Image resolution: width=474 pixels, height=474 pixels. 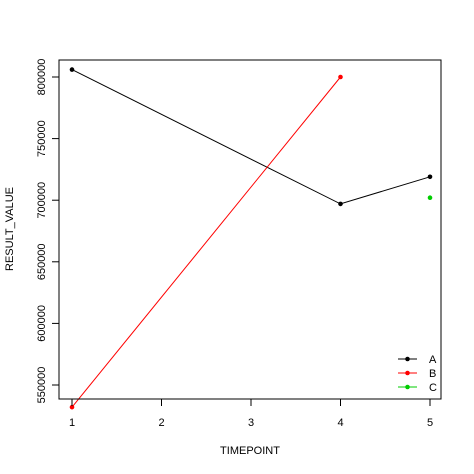 What do you see at coordinates (42, 323) in the screenshot?
I see `y-tick-label: 600000` at bounding box center [42, 323].